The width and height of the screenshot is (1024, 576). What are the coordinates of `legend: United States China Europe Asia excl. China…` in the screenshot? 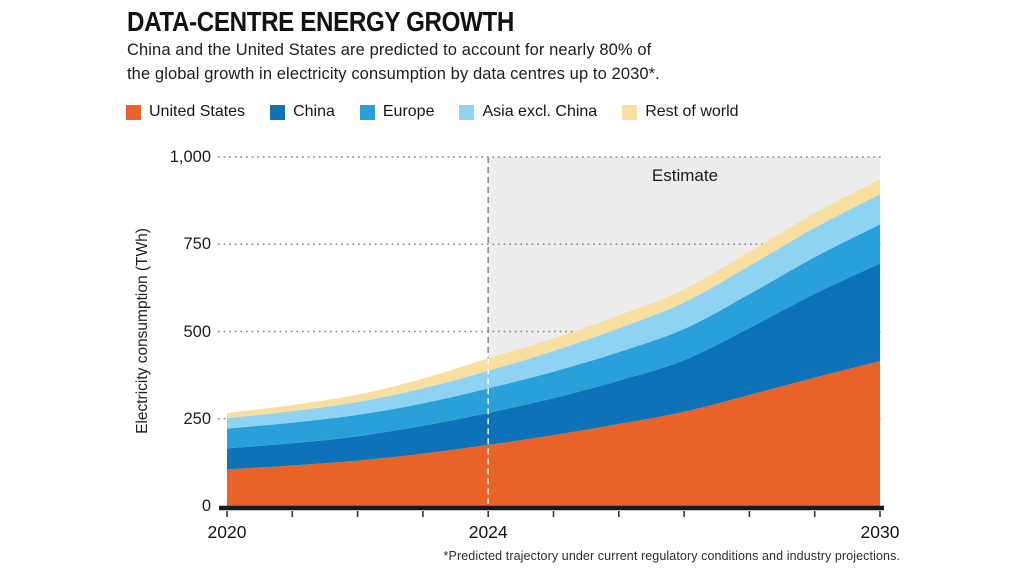 It's located at (432, 112).